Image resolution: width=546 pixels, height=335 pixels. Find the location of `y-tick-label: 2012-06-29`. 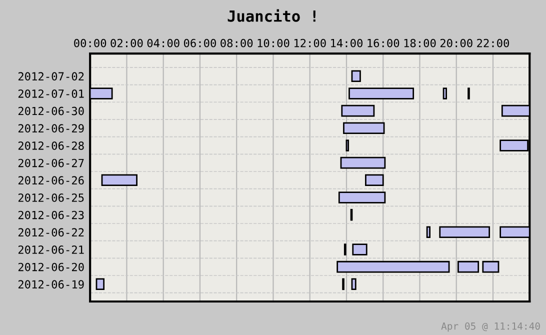

y-tick-label: 2012-06-29 is located at coordinates (51, 128).